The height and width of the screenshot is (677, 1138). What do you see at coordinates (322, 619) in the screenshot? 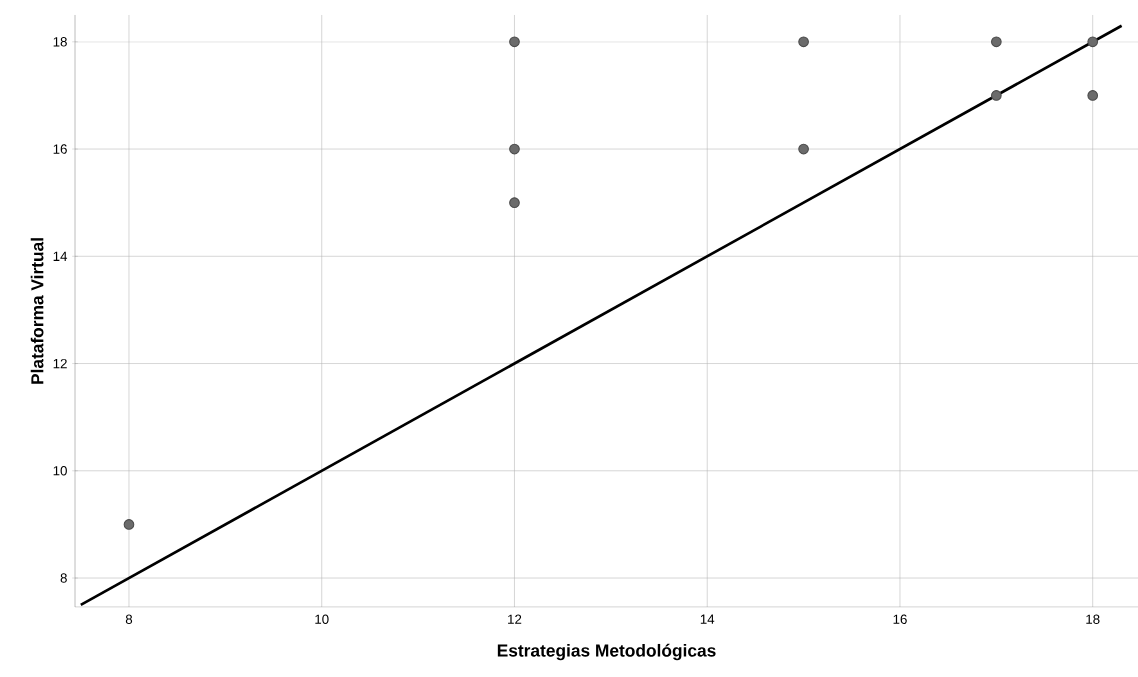
I see `x-tick-label: 10` at bounding box center [322, 619].